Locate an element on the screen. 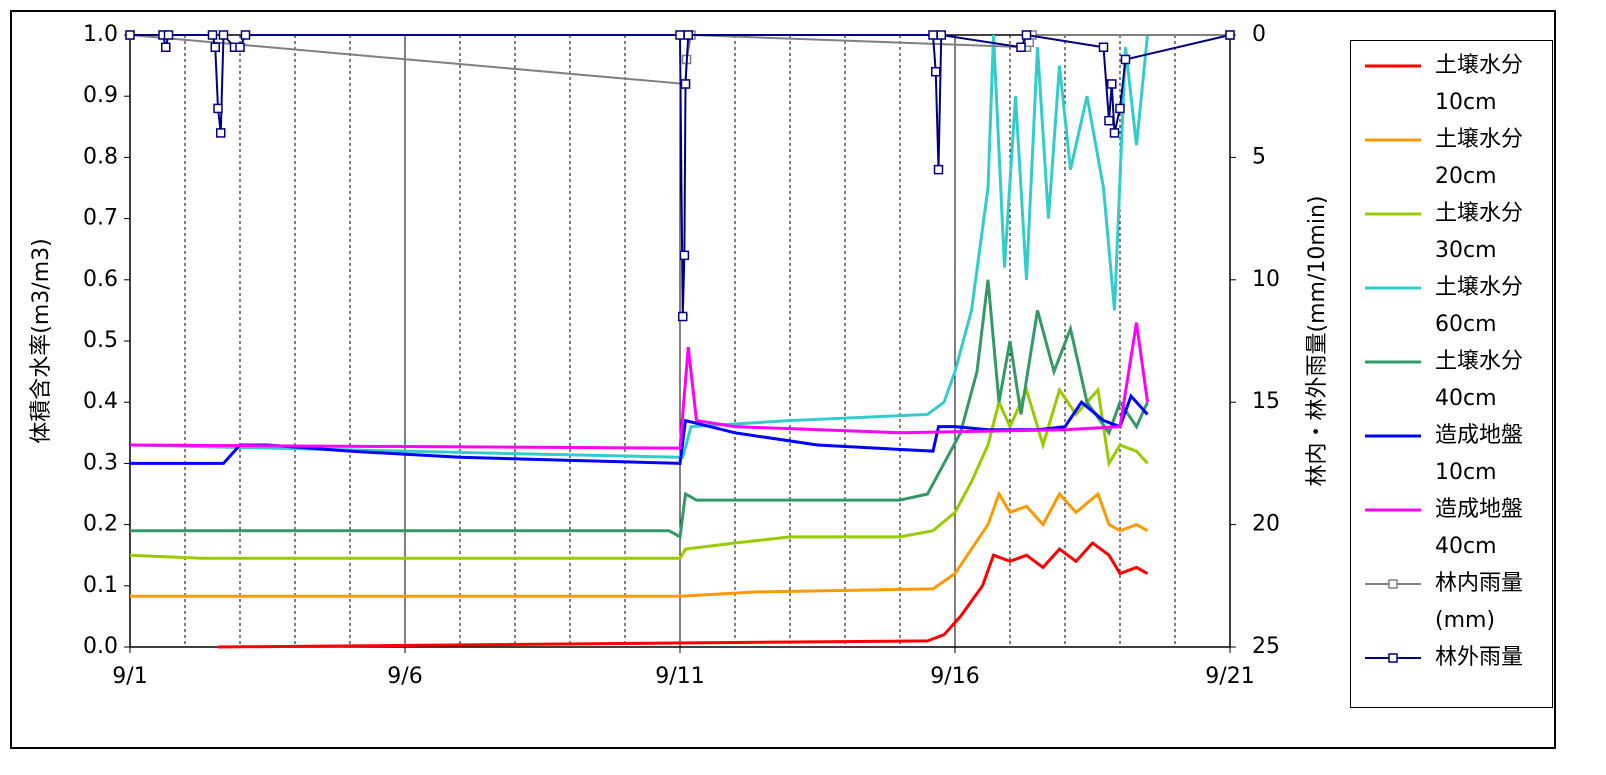  y-tick-label: 0.7 is located at coordinates (100, 218).